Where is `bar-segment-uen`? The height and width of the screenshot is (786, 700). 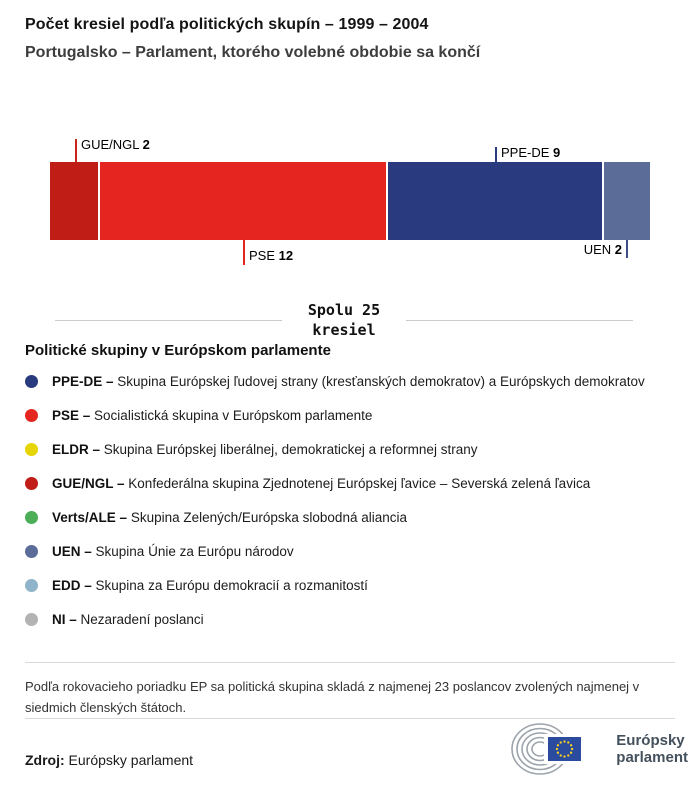
bar-segment-uen is located at coordinates (626, 201).